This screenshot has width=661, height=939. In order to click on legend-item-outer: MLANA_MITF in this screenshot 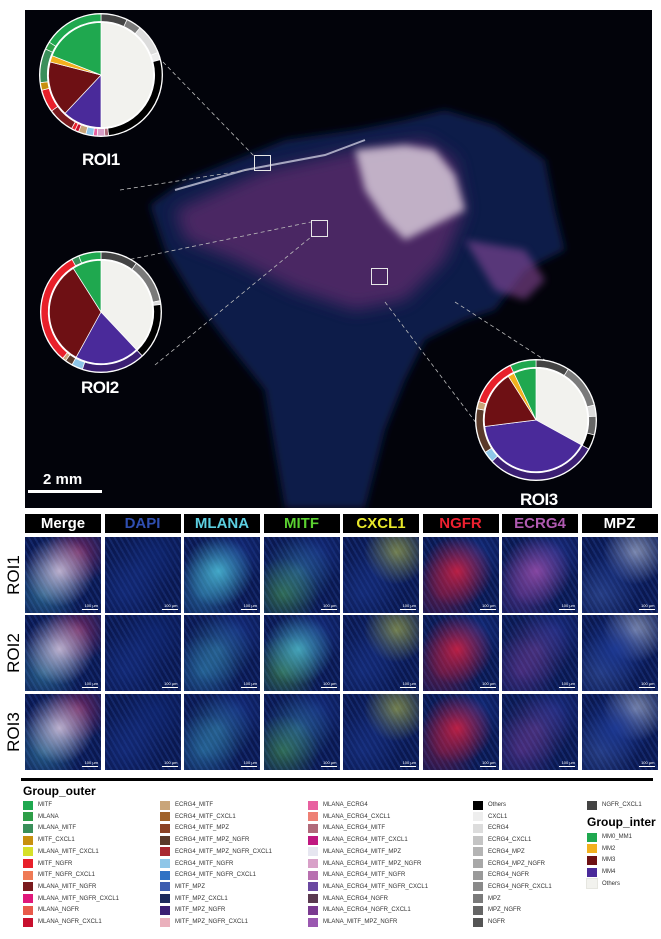, I will do `click(49, 828)`.